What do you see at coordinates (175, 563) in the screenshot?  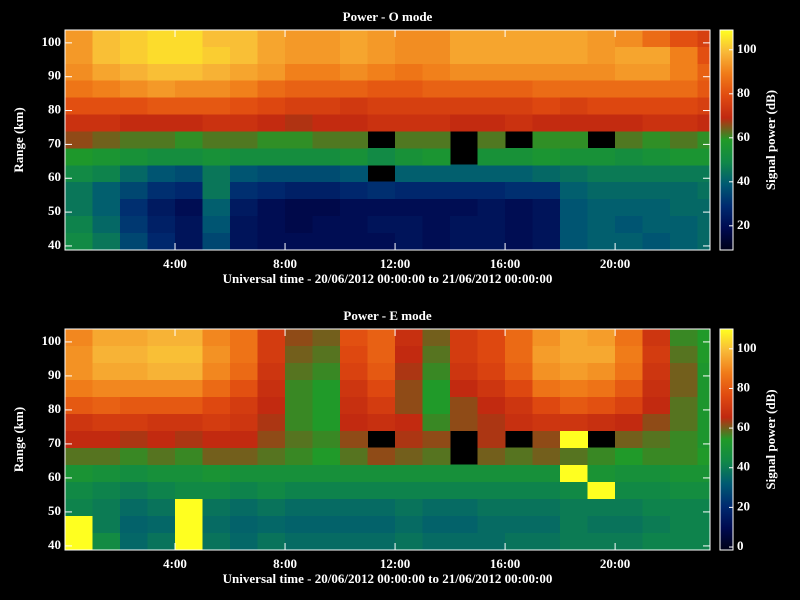 I see `x-tick-label: 4:00` at bounding box center [175, 563].